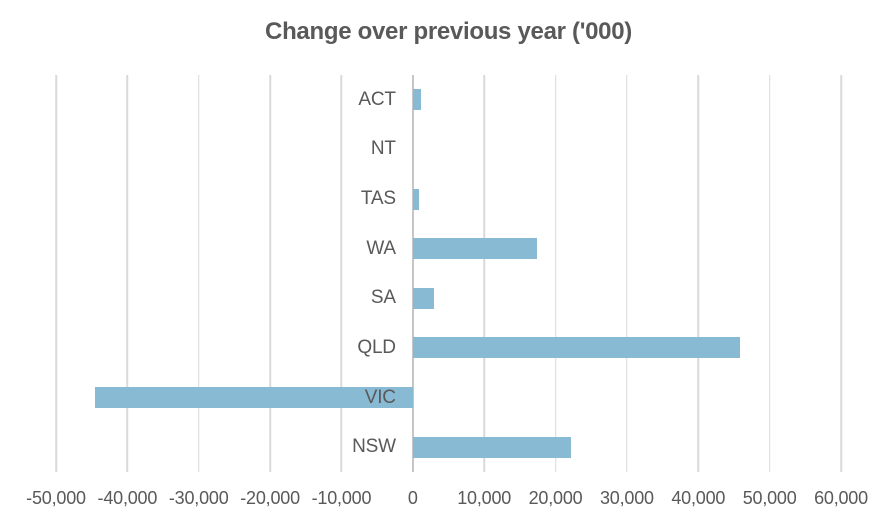 Image resolution: width=893 pixels, height=527 pixels. What do you see at coordinates (474, 249) in the screenshot?
I see `bar-wa` at bounding box center [474, 249].